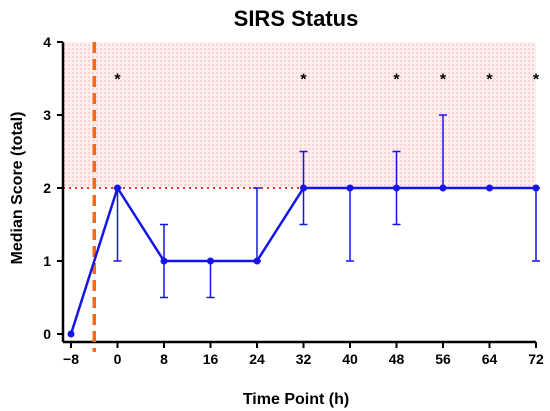 Image resolution: width=550 pixels, height=411 pixels. I want to click on x-tick-label: 64, so click(490, 359).